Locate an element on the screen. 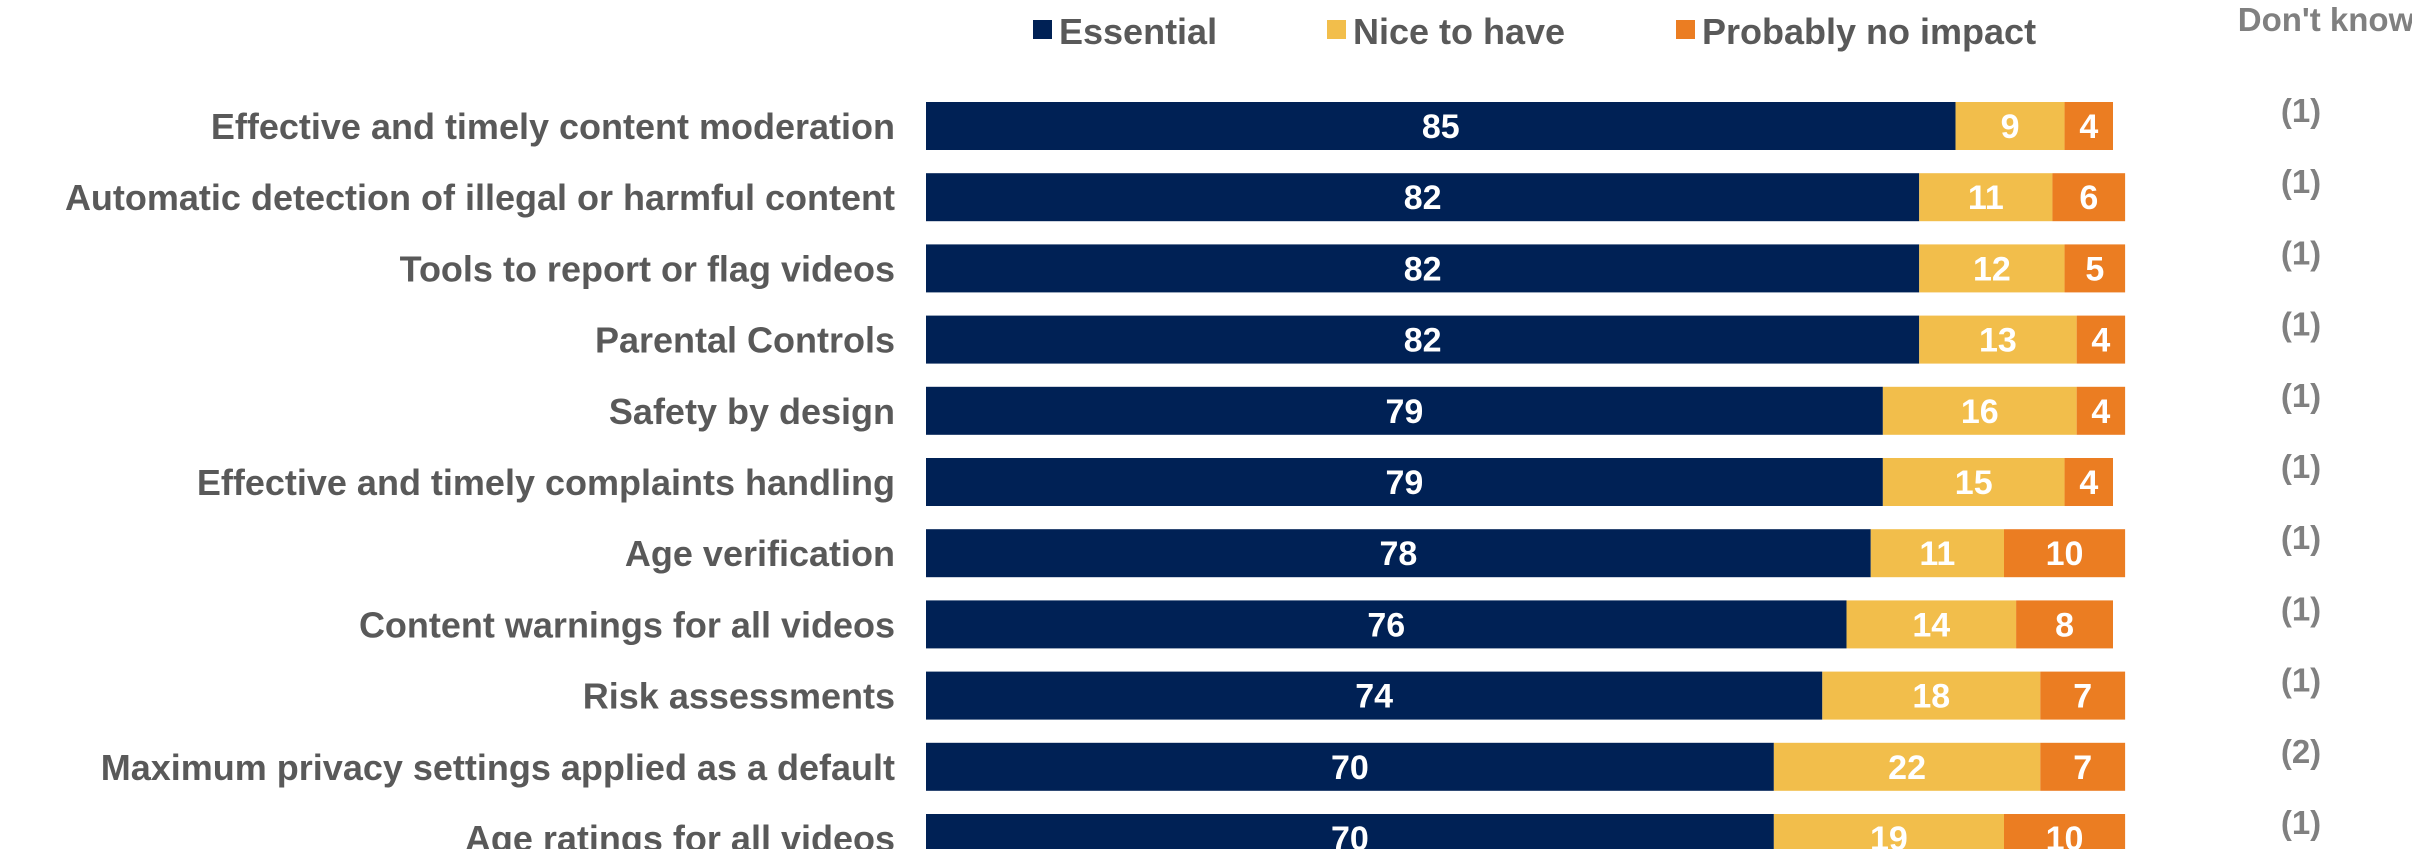 Image resolution: width=2412 pixels, height=849 pixels. data-label: 9 is located at coordinates (2010, 127).